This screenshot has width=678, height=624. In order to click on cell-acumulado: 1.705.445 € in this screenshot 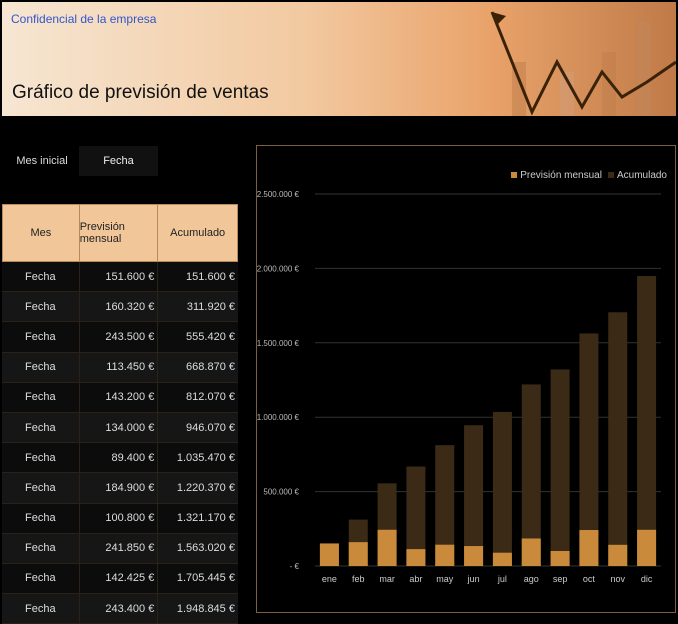, I will do `click(205, 578)`.